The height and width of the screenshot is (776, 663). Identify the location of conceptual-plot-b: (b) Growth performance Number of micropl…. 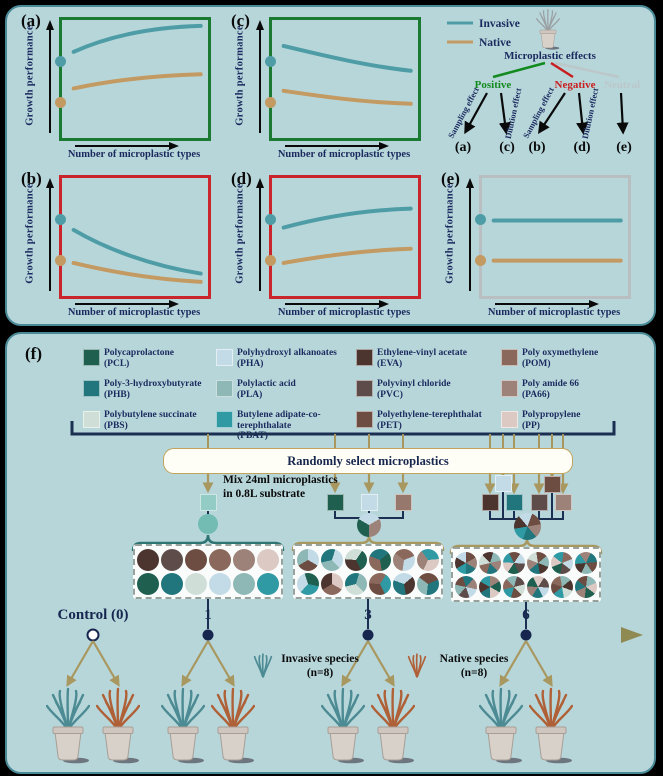
(120, 244).